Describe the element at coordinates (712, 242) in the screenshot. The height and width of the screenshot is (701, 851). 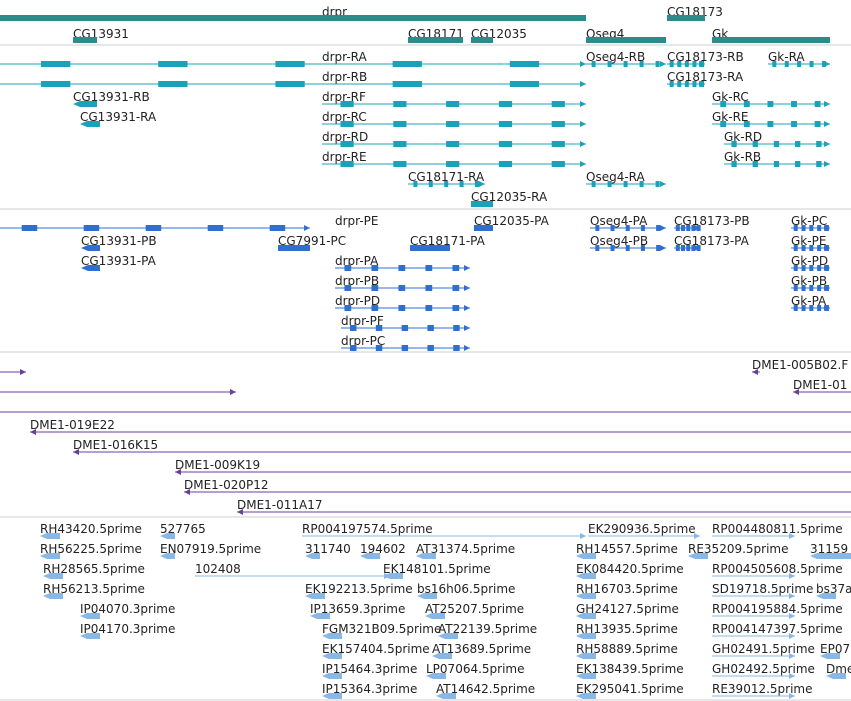
I see `feature-cg18173-pa: CG18173-PA` at that location.